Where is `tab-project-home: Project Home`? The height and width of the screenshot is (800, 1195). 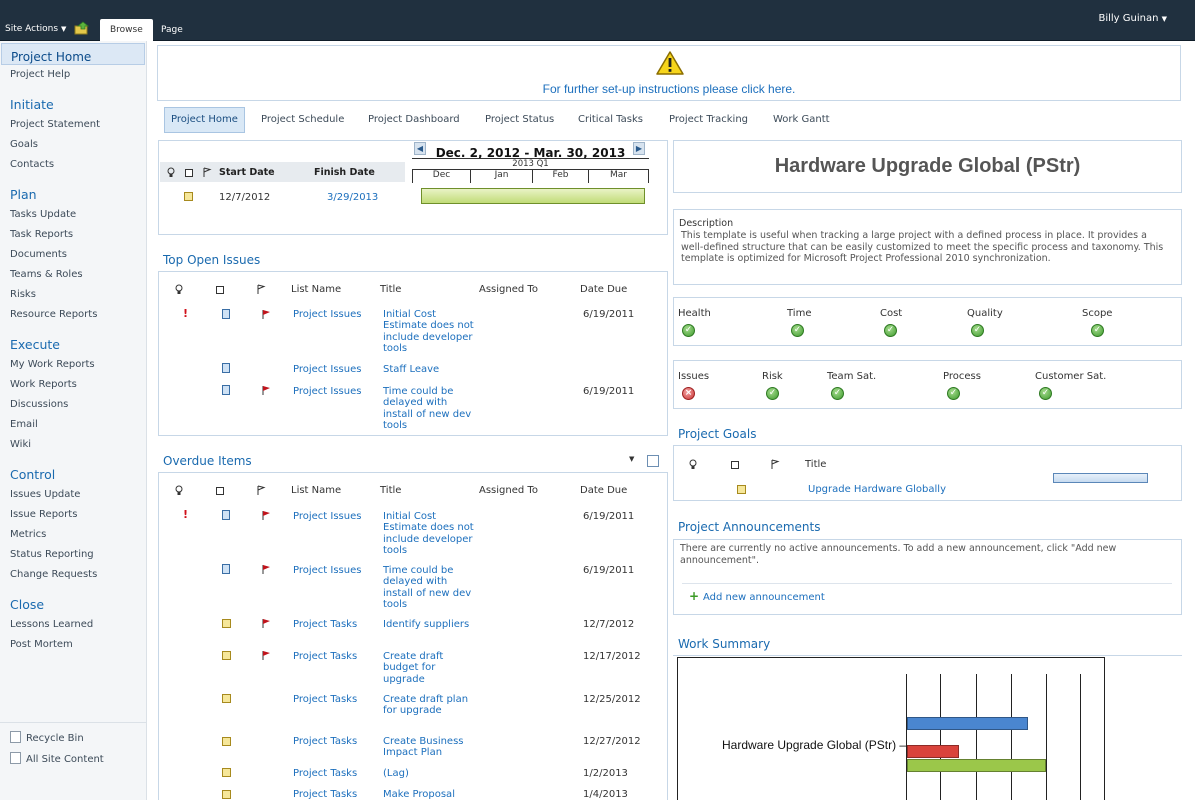
tab-project-home: Project Home is located at coordinates (204, 120).